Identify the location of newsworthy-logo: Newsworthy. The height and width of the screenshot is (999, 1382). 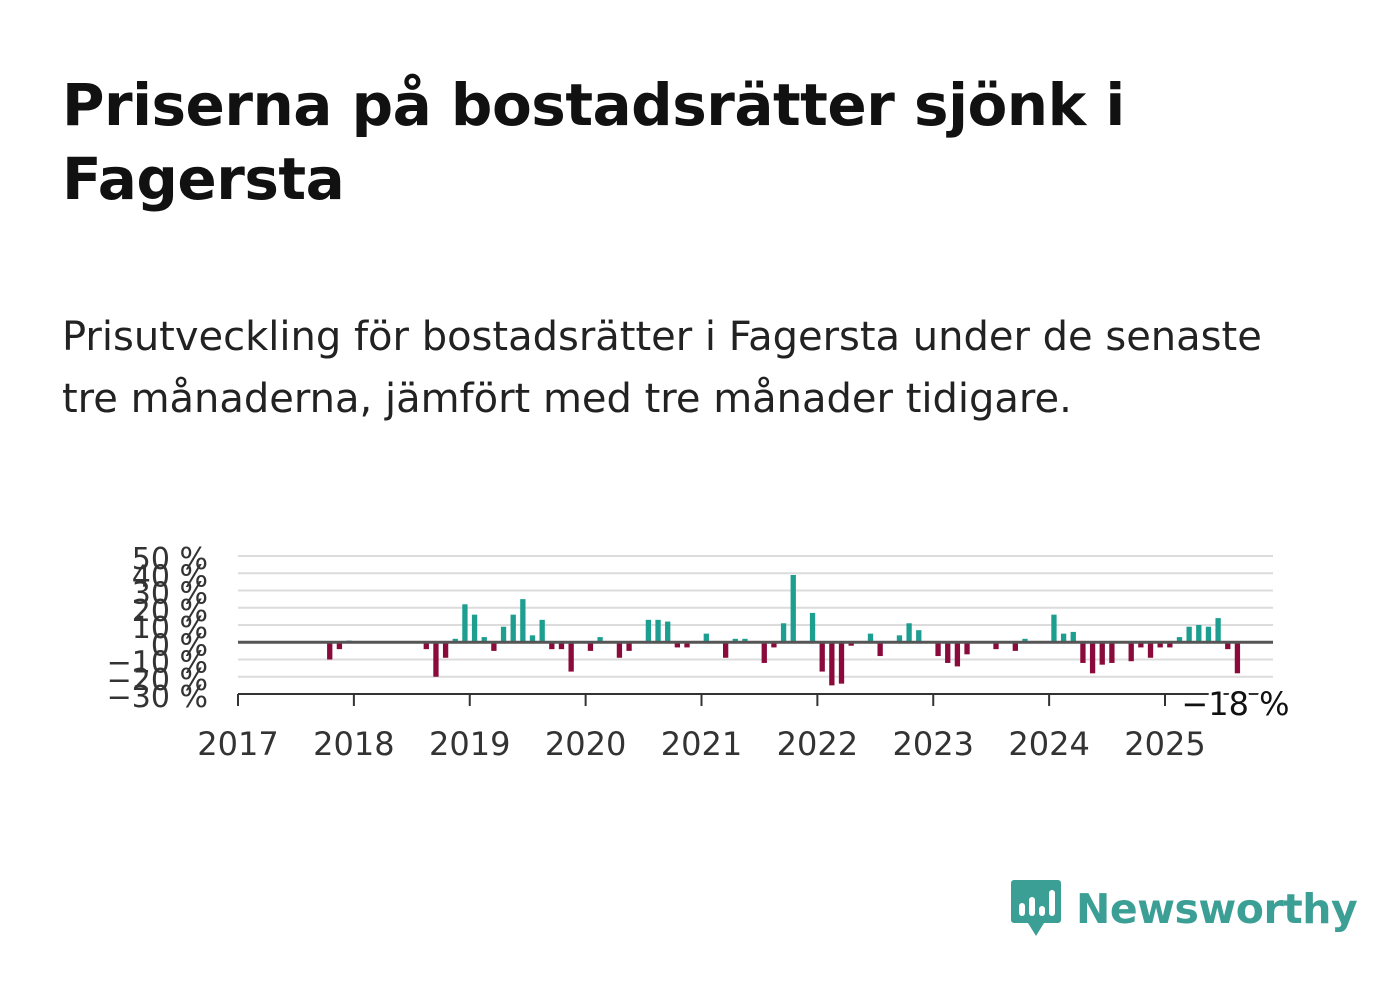
(1184, 909).